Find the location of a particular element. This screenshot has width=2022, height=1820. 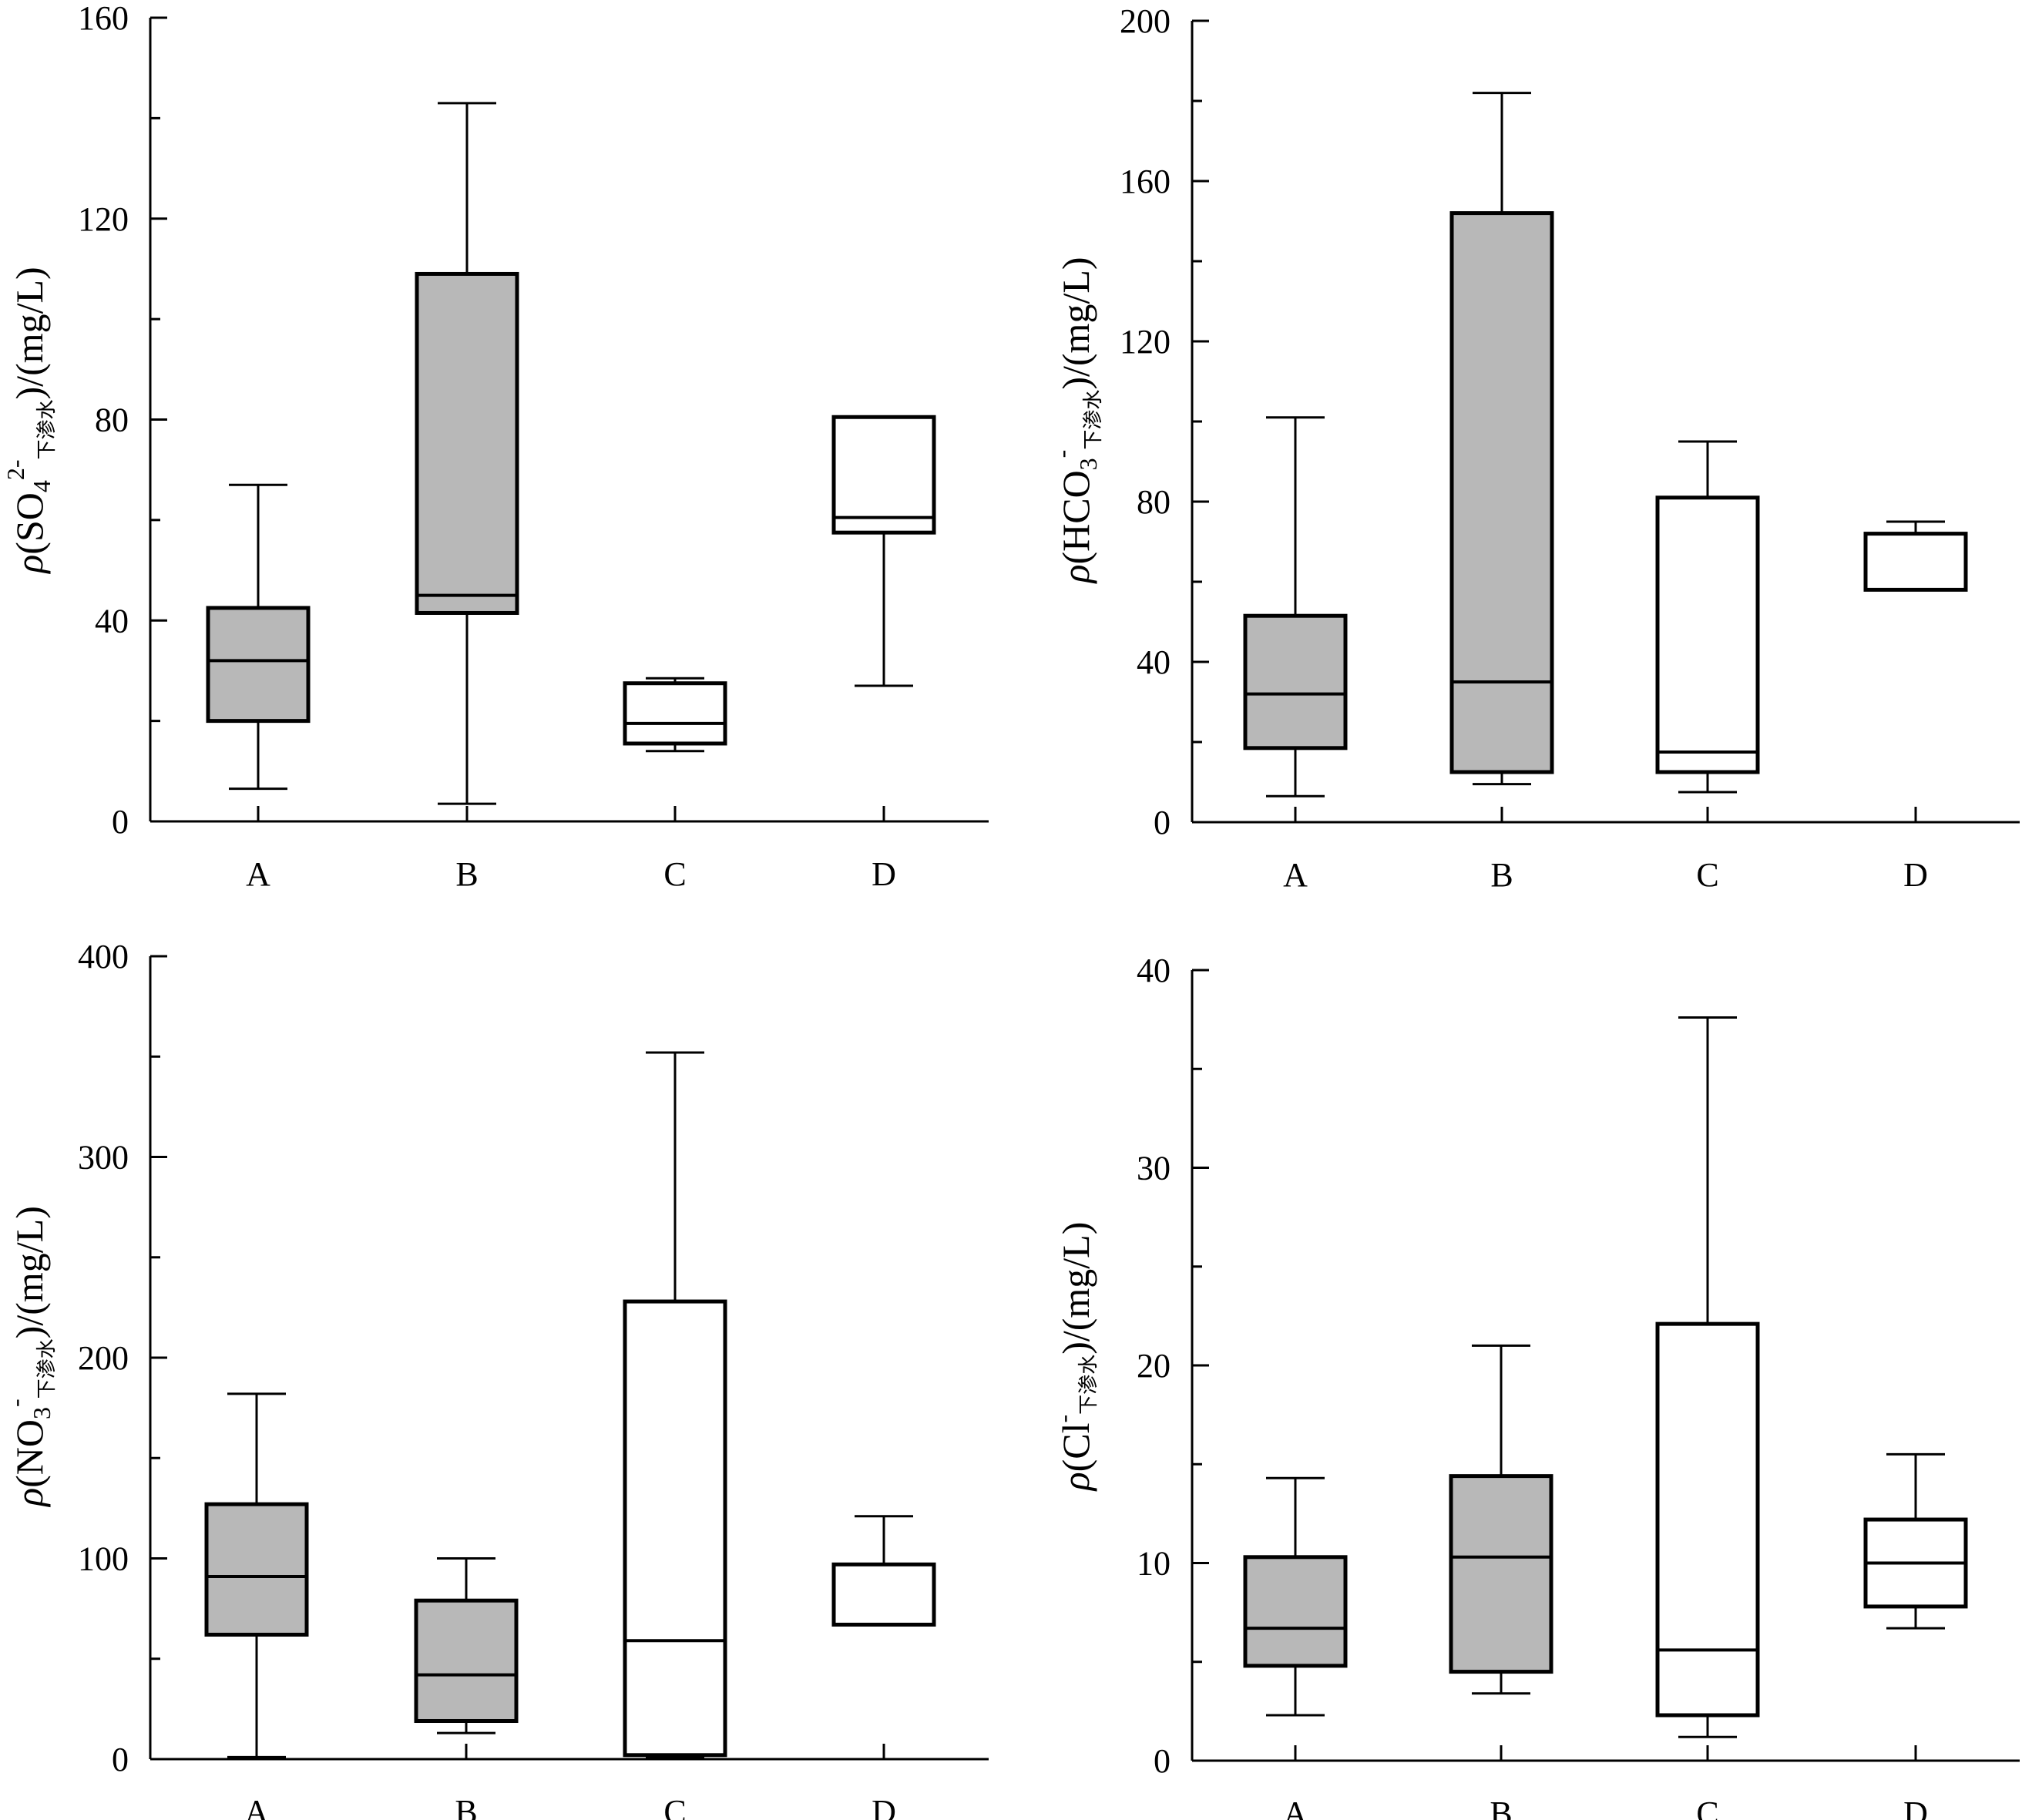

y-axis-label: ρ(NO3-下渗水)/(mg/L) is located at coordinates (30, 1357).